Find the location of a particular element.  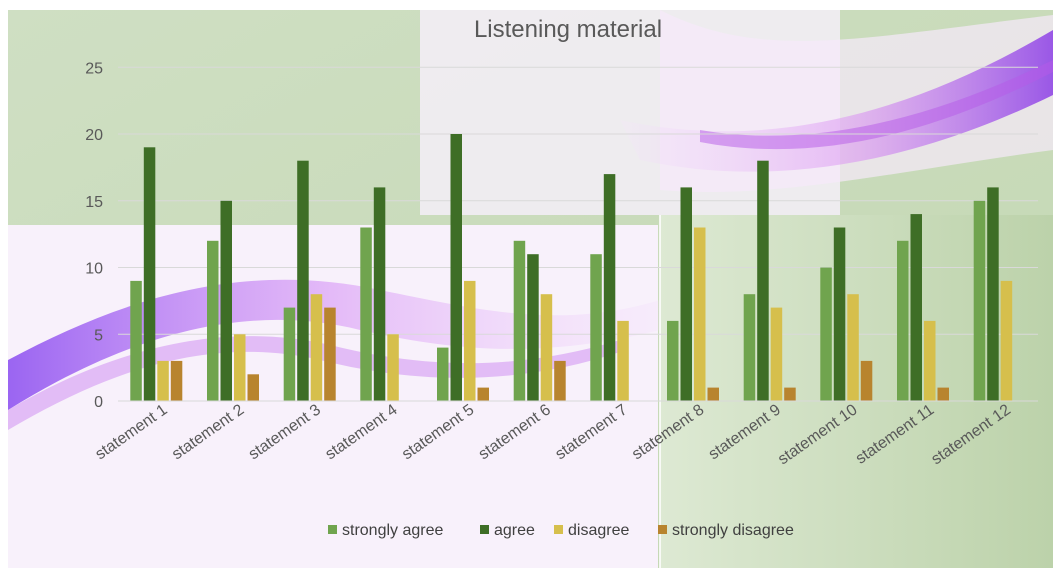

y-tick-label: 20 is located at coordinates (94, 135).